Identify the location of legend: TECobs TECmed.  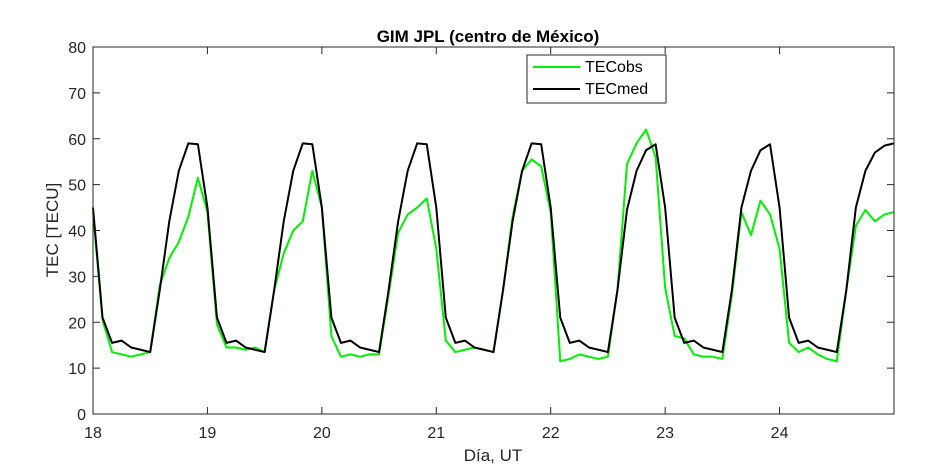
(596, 79).